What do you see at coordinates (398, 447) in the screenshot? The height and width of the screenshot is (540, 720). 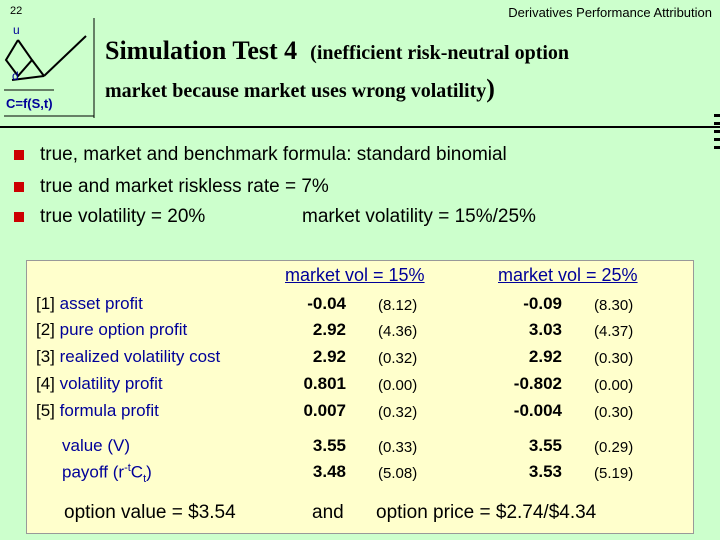 I see `value-row-se-vol15: (0.33)` at bounding box center [398, 447].